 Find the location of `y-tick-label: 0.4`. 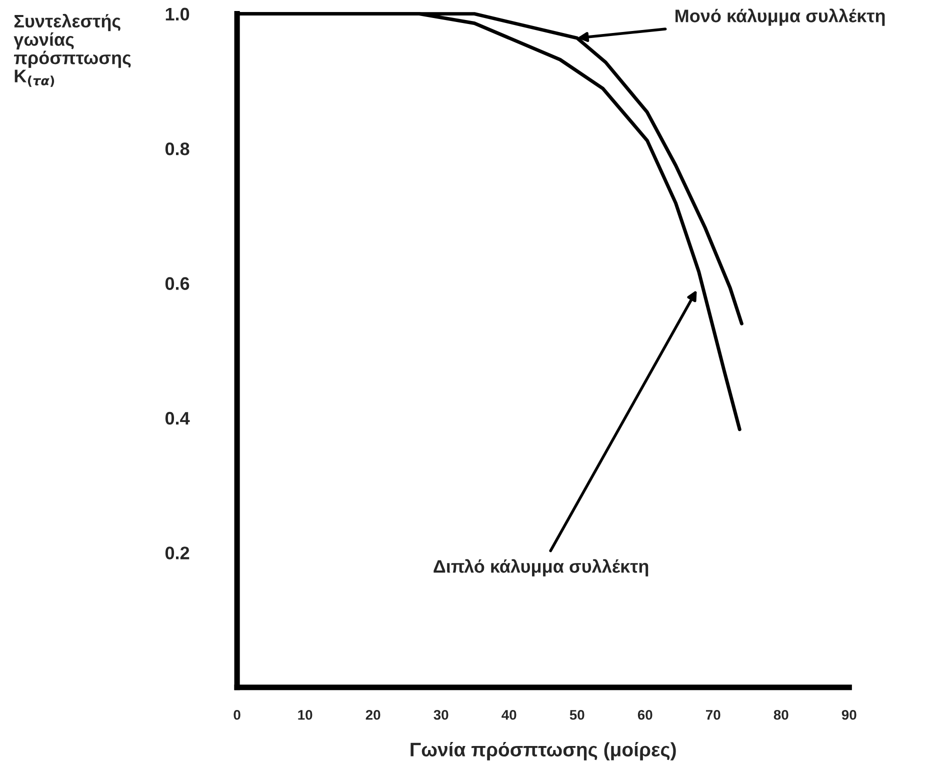

y-tick-label: 0.4 is located at coordinates (177, 418).